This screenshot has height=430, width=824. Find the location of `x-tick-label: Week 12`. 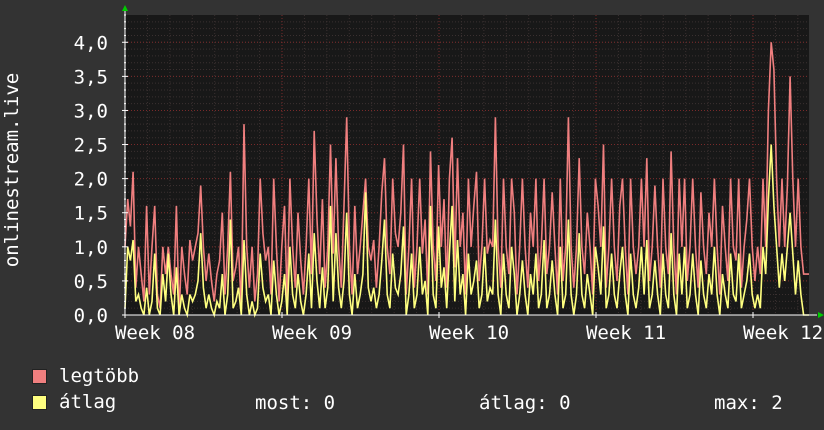

x-tick-label: Week 12 is located at coordinates (783, 333).